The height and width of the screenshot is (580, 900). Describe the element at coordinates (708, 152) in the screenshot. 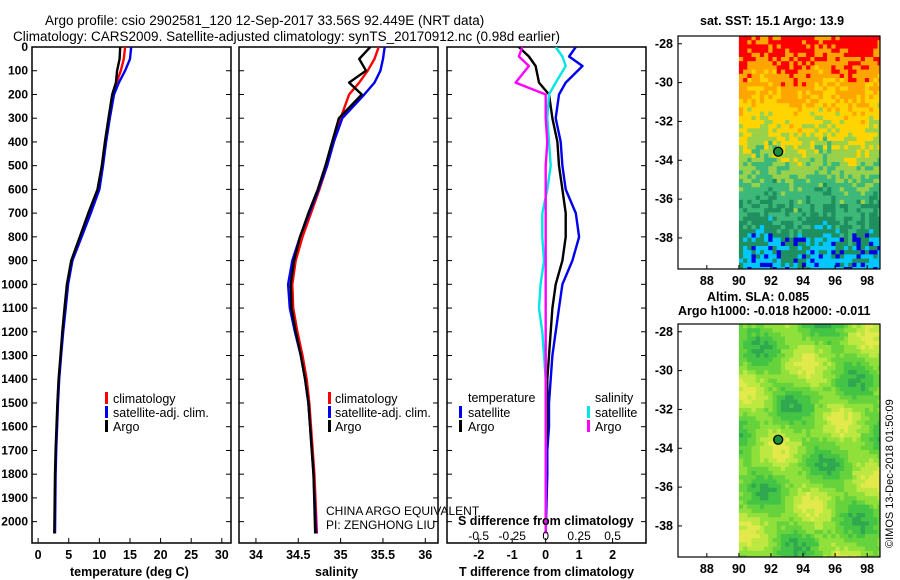

I see `land-area` at that location.